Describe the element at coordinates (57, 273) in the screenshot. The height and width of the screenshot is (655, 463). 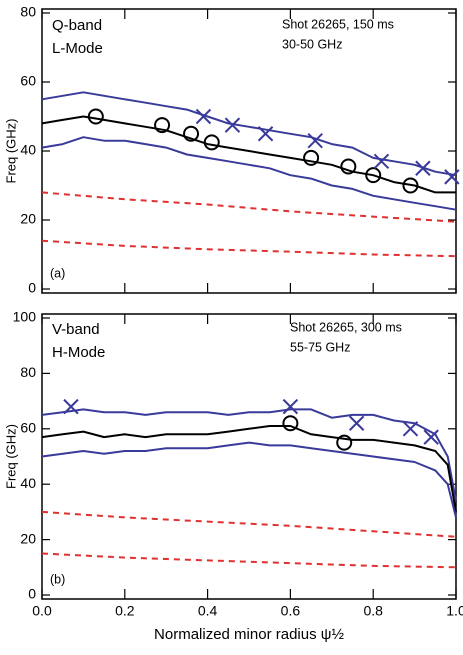
I see `annotation: (a)` at that location.